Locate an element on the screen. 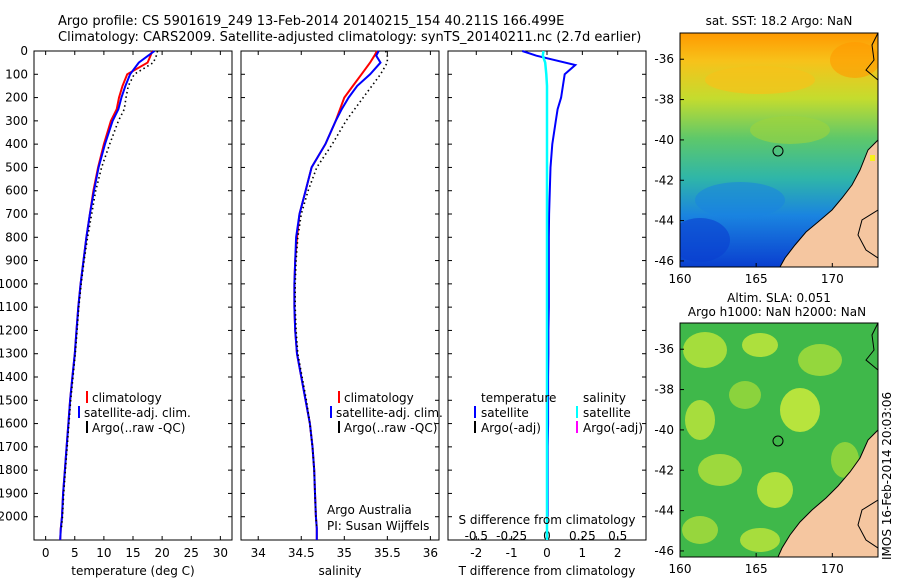  legend-swatch-climatology is located at coordinates (87, 397).